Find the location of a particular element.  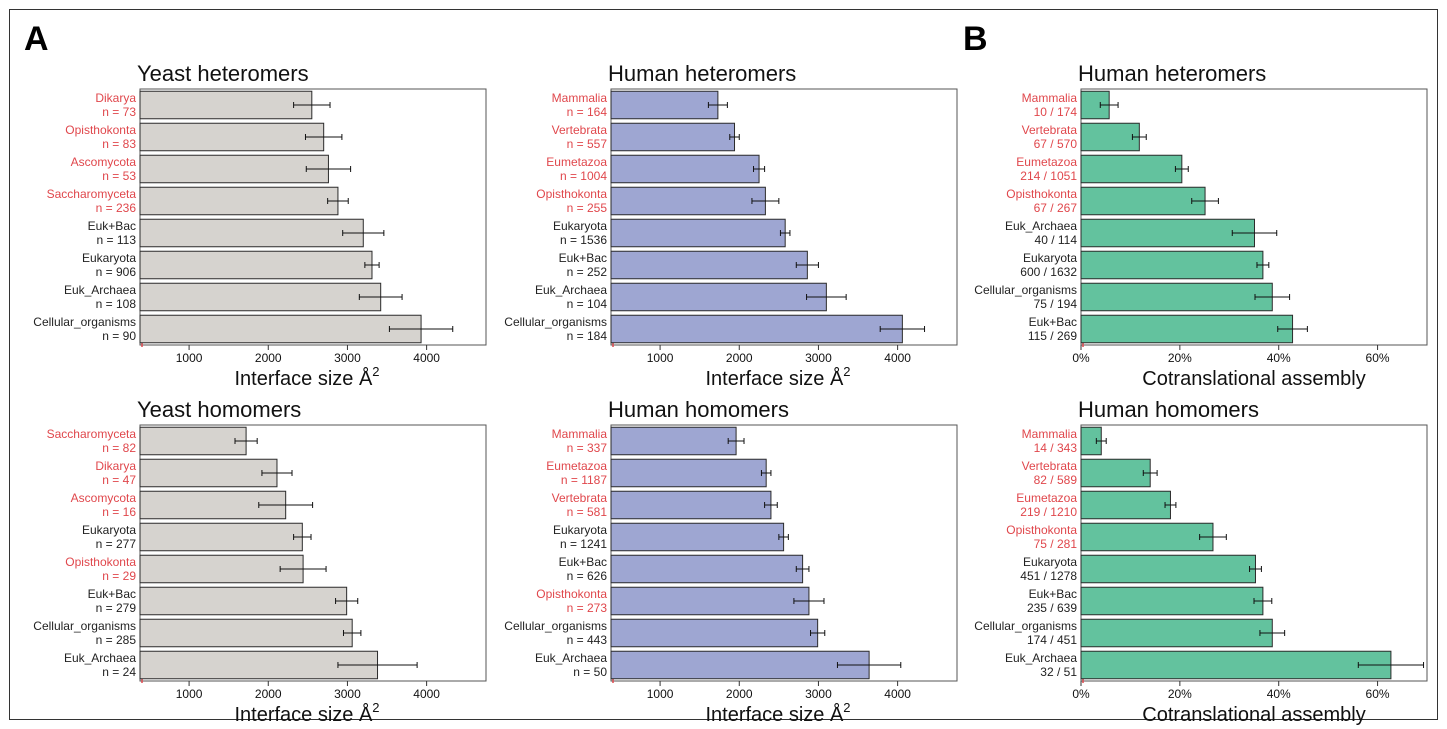

count-label: n = 90 is located at coordinates (119, 336).